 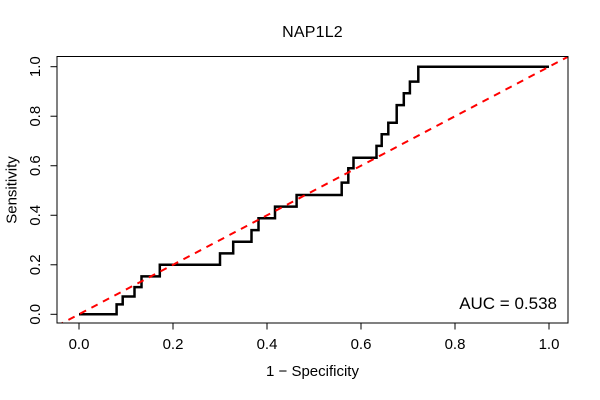 I want to click on chart-title: NAP1L2, so click(x=312, y=32).